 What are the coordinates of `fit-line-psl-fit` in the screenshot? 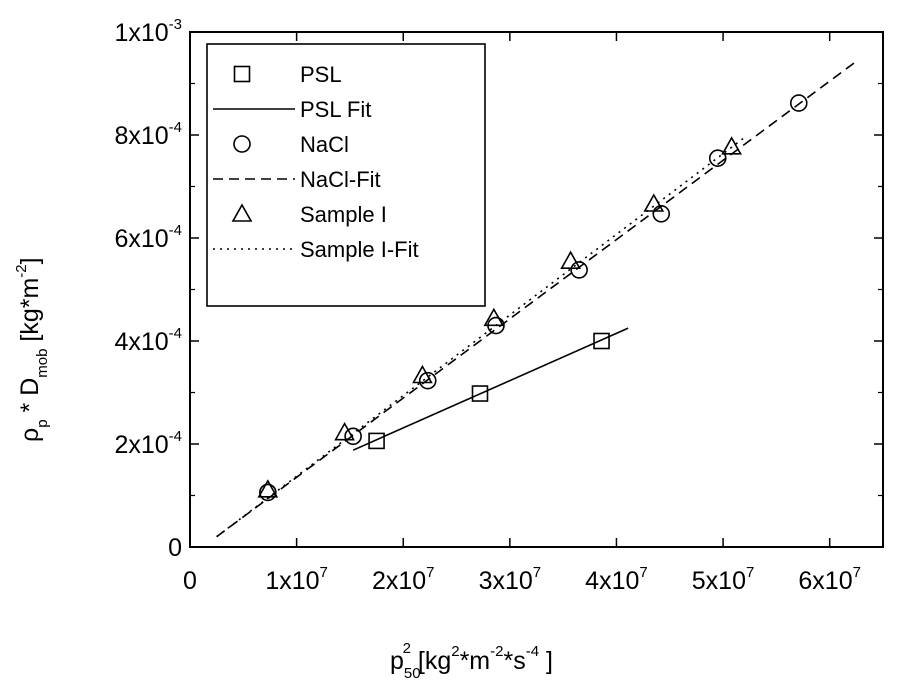 It's located at (490, 389).